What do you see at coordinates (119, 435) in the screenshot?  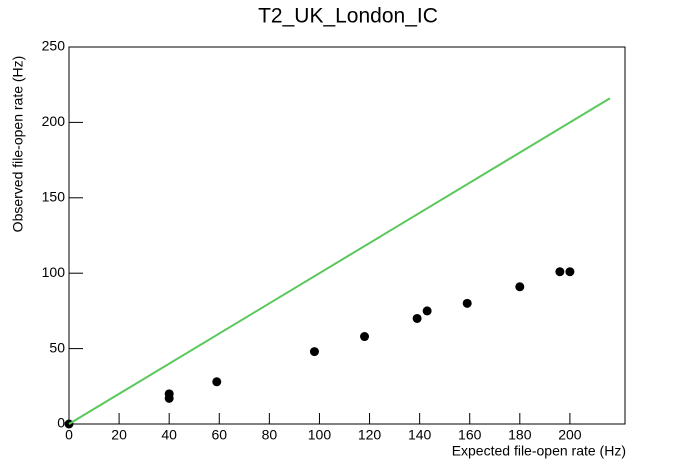 I see `x-tick-label: 20` at bounding box center [119, 435].